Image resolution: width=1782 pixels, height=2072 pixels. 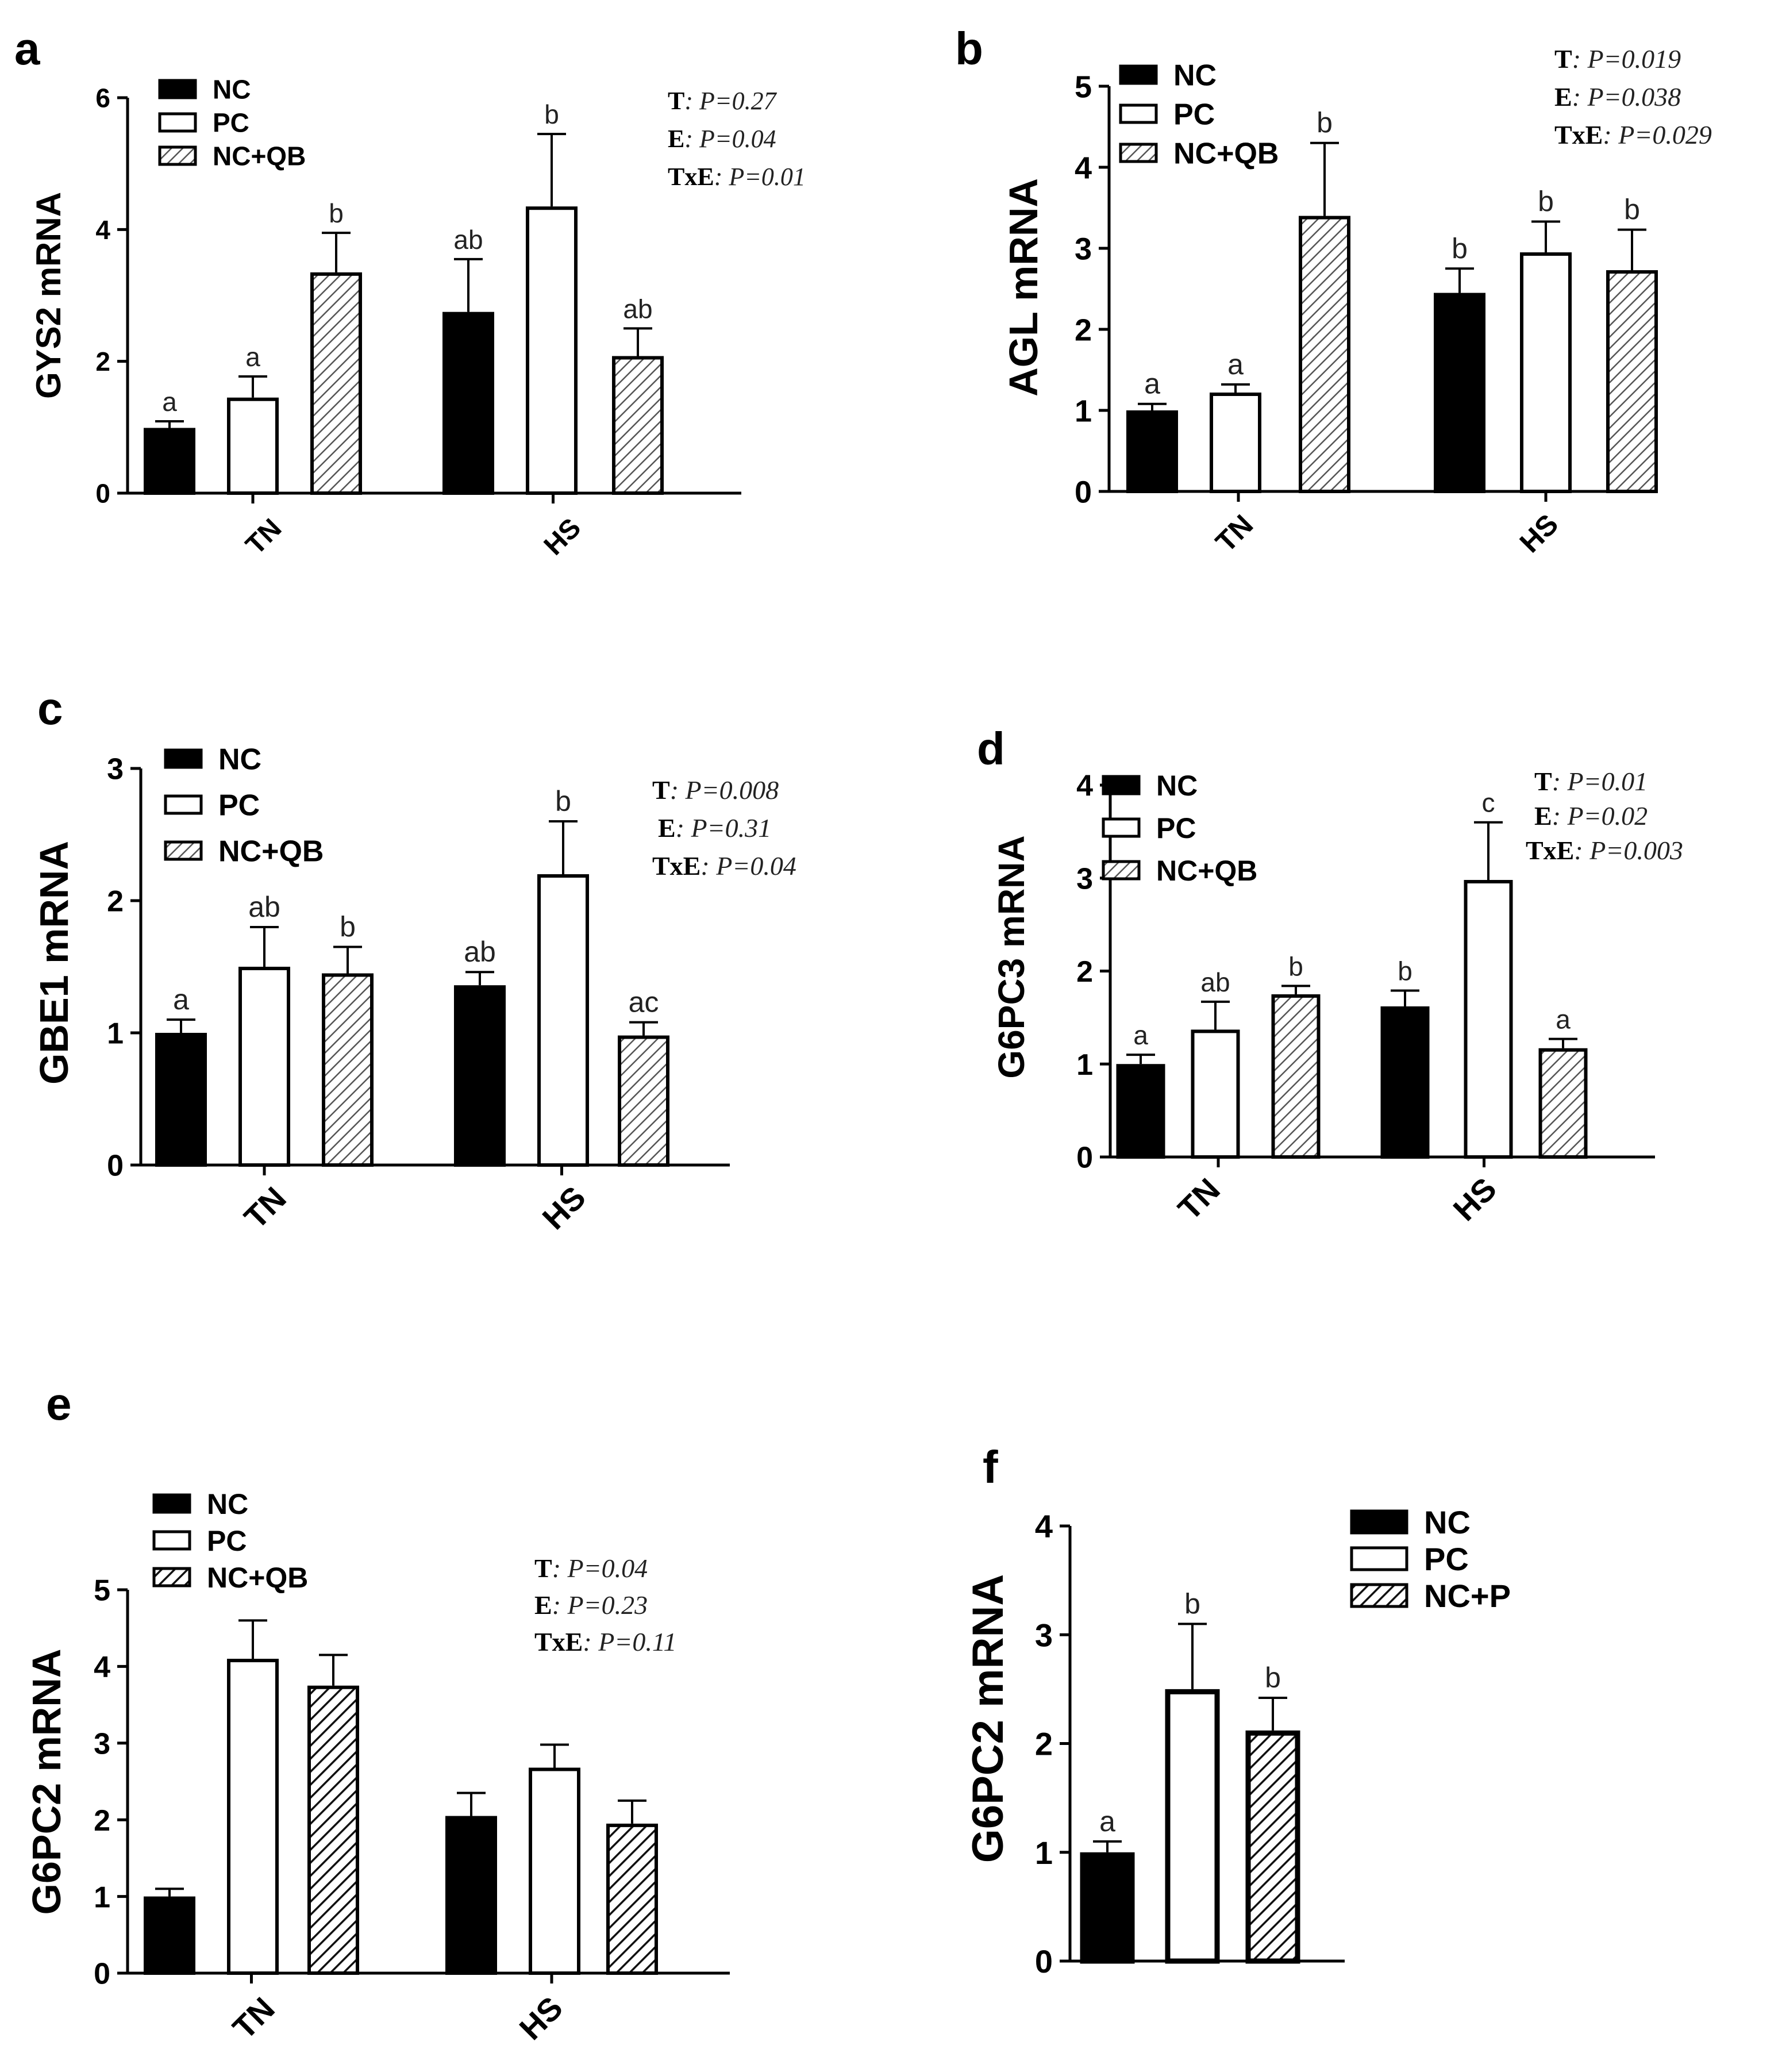 What do you see at coordinates (1488, 803) in the screenshot?
I see `significance-letter: c` at bounding box center [1488, 803].